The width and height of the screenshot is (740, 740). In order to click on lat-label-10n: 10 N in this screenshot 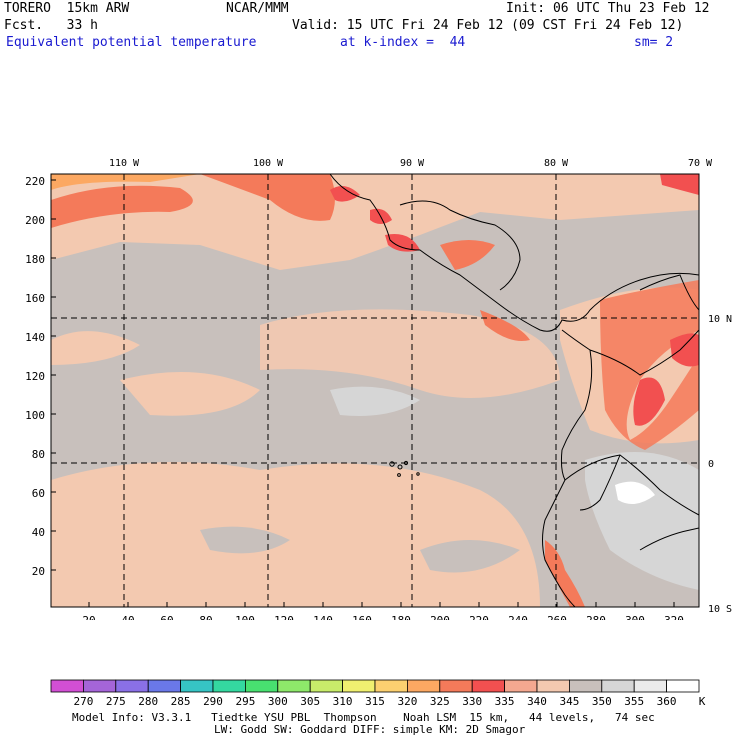, I will do `click(720, 319)`.